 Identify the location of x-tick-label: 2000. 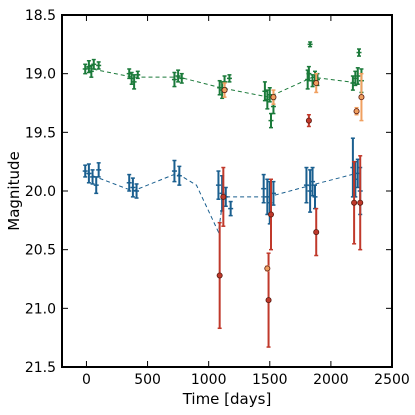
(331, 380).